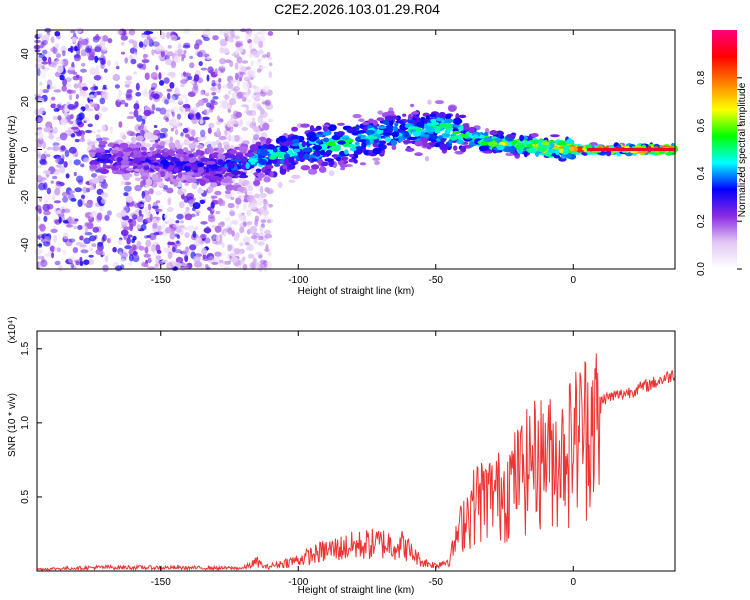  I want to click on figure-title: C2E2.2026.103.01.29.R04, so click(357, 9).